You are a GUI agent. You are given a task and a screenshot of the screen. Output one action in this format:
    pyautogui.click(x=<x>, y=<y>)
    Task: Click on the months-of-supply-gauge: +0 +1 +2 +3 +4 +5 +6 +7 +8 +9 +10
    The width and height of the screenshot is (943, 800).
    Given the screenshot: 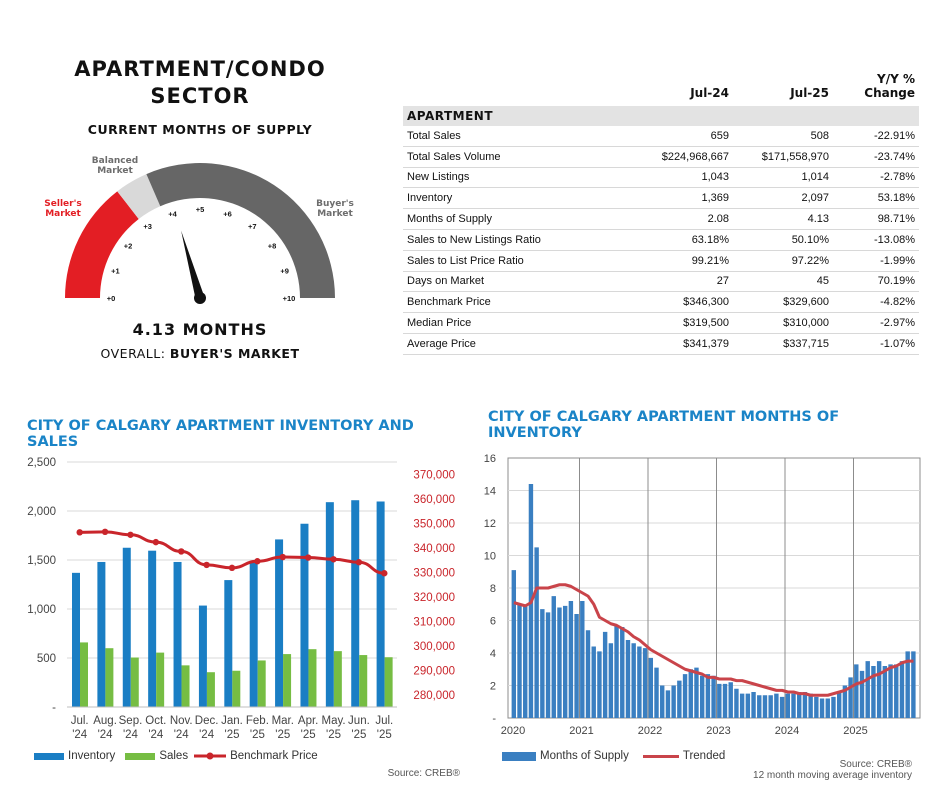 What is the action you would take?
    pyautogui.click(x=200, y=233)
    